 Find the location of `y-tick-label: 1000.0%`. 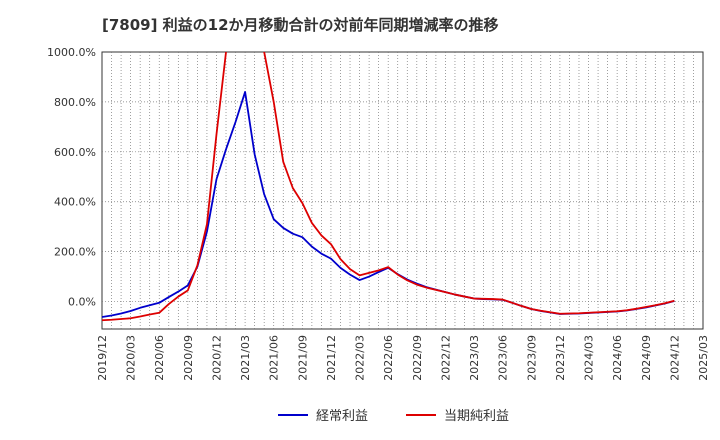

y-tick-label: 1000.0% is located at coordinates (71, 52).